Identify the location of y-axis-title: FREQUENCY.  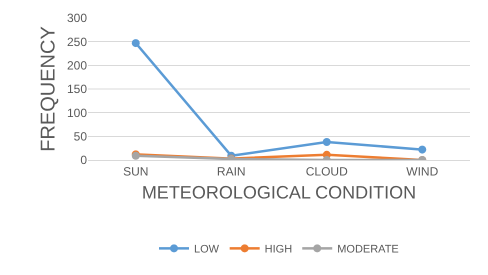
(48, 89).